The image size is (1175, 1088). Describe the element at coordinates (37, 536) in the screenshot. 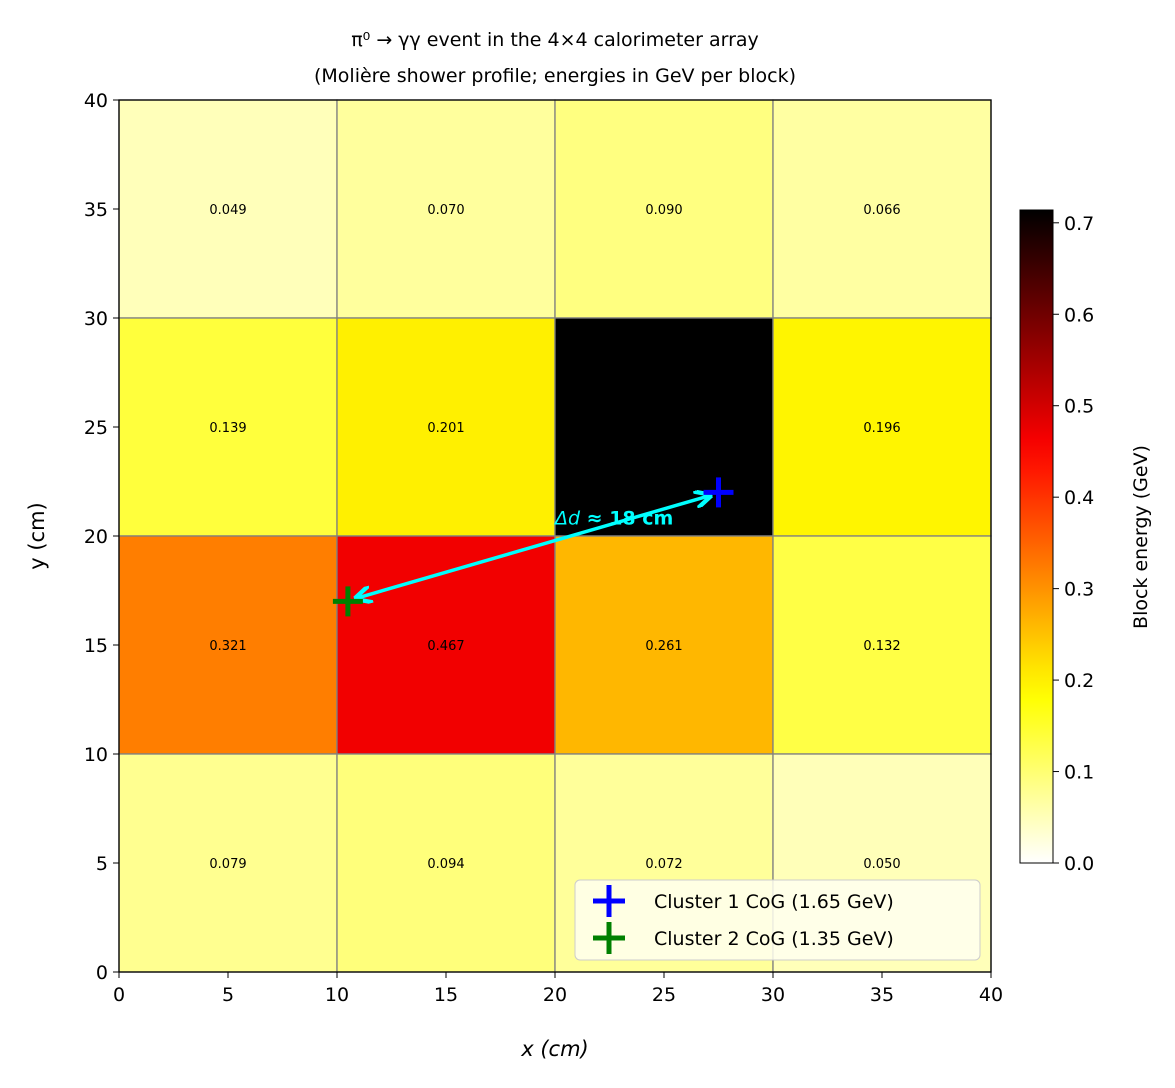

I see `y-axis-label: y (cm)` at that location.